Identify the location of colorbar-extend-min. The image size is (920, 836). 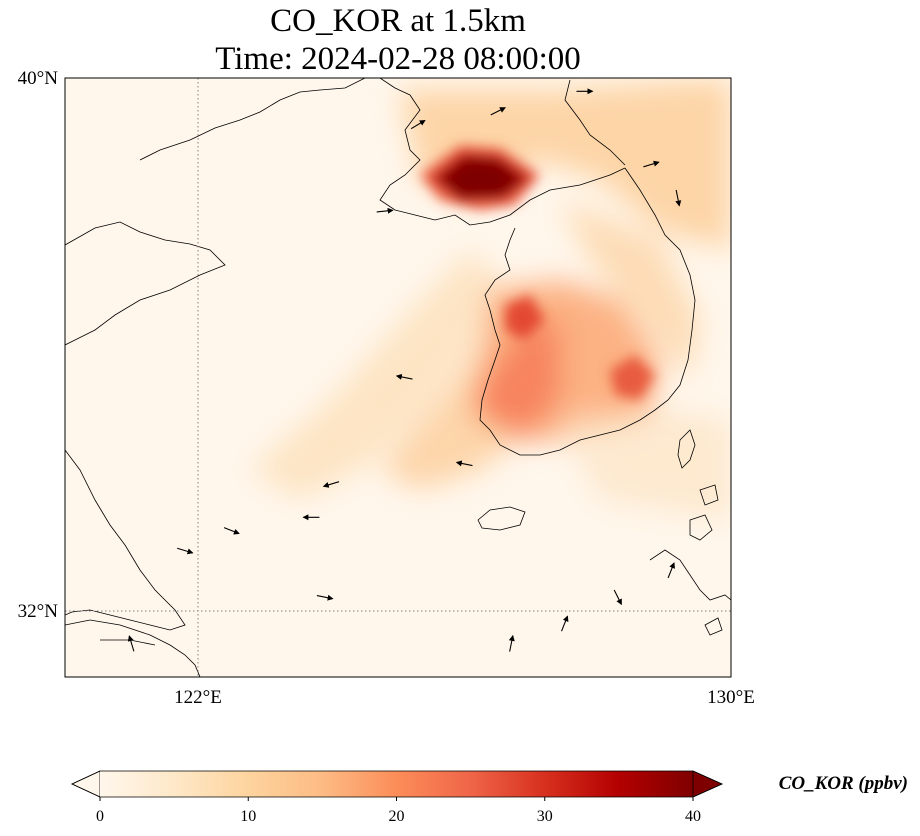
(86, 784).